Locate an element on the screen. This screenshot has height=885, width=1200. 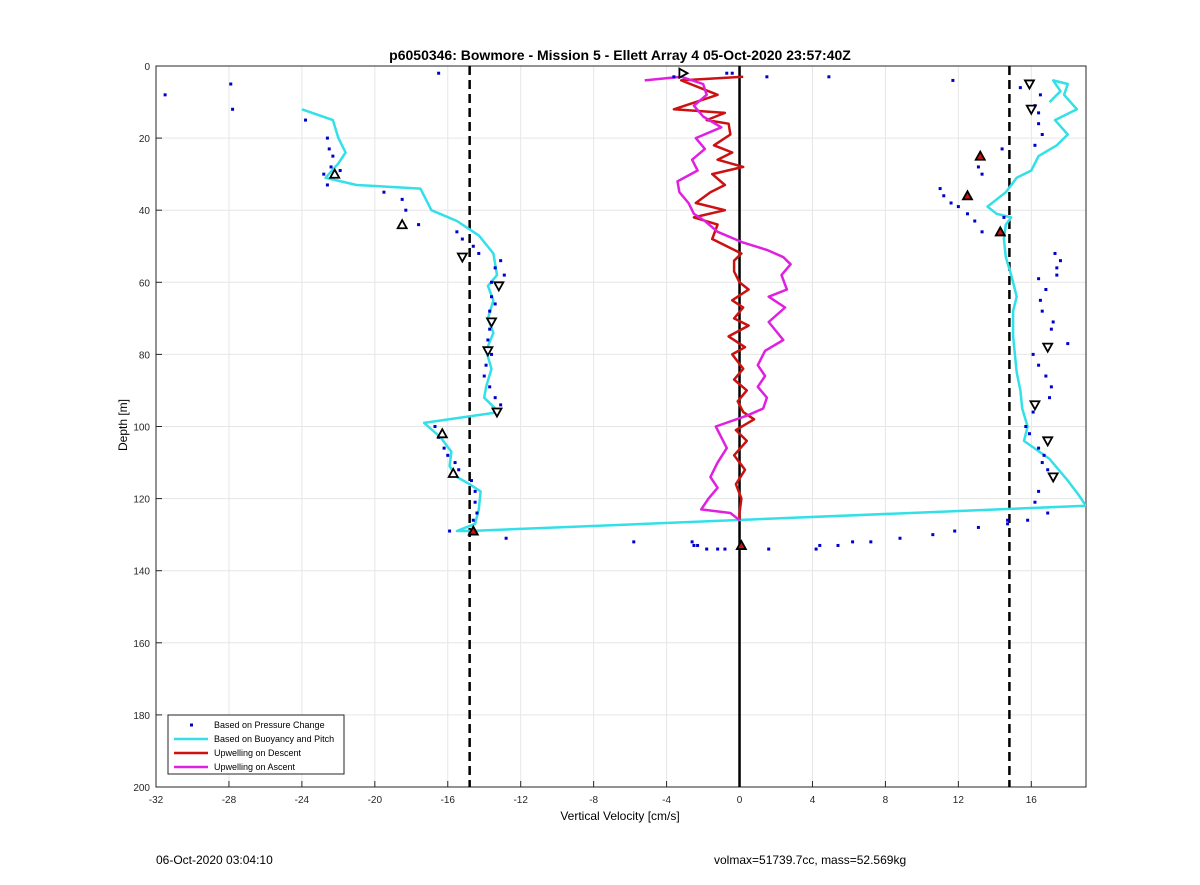
x-tick-label: 16 is located at coordinates (1032, 800).